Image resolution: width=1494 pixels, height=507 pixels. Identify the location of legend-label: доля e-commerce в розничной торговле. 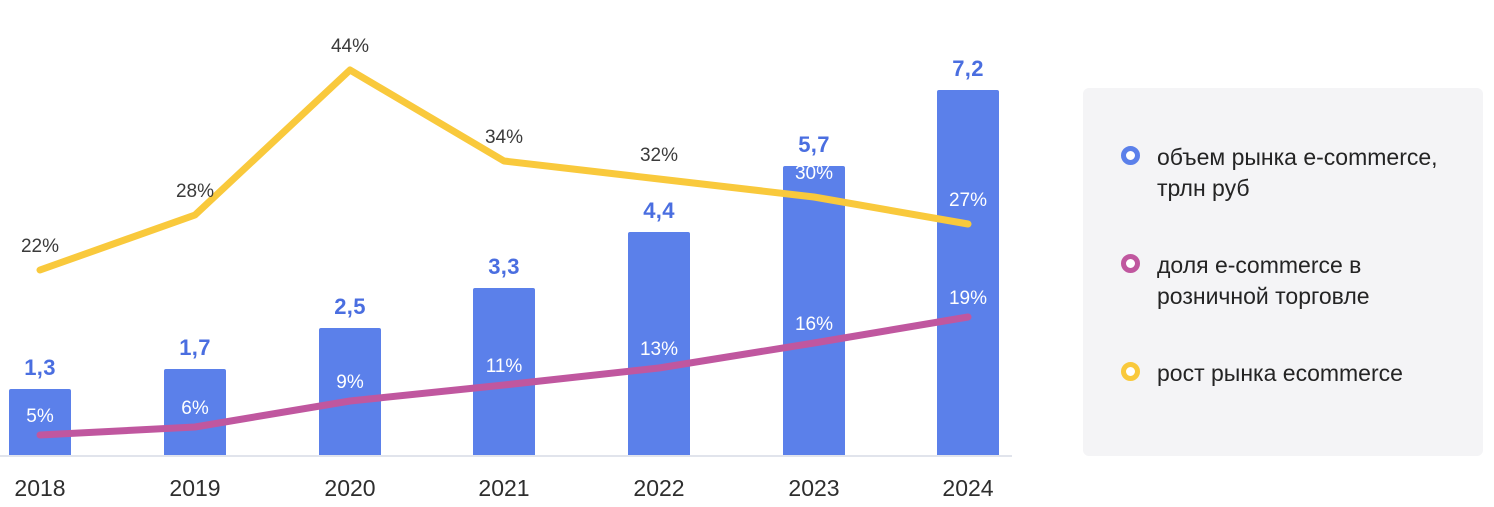
(1263, 280).